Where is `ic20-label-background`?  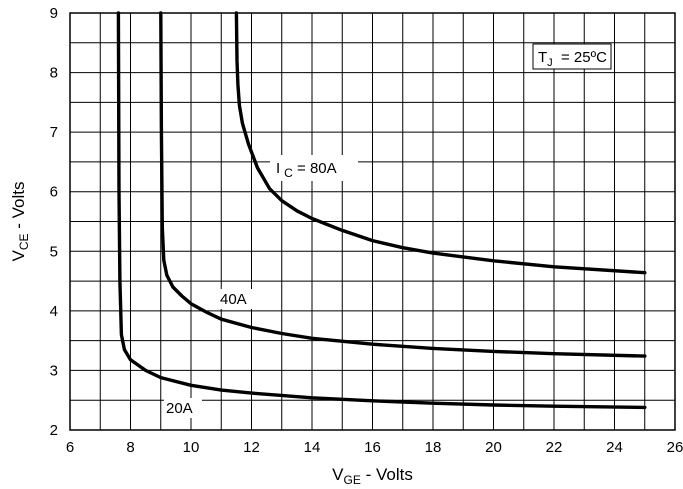
ic20-label-background is located at coordinates (183, 408).